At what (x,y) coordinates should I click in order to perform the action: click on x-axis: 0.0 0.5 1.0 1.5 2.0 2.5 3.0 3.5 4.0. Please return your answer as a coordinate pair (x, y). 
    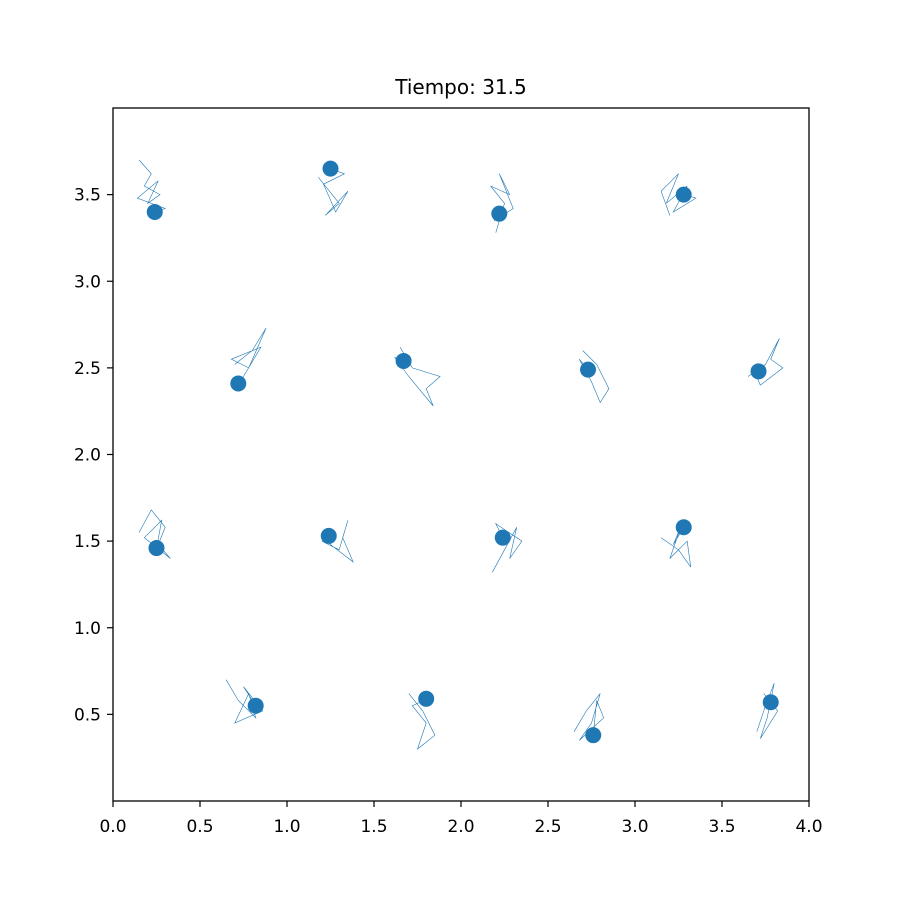
    Looking at the image, I should click on (461, 819).